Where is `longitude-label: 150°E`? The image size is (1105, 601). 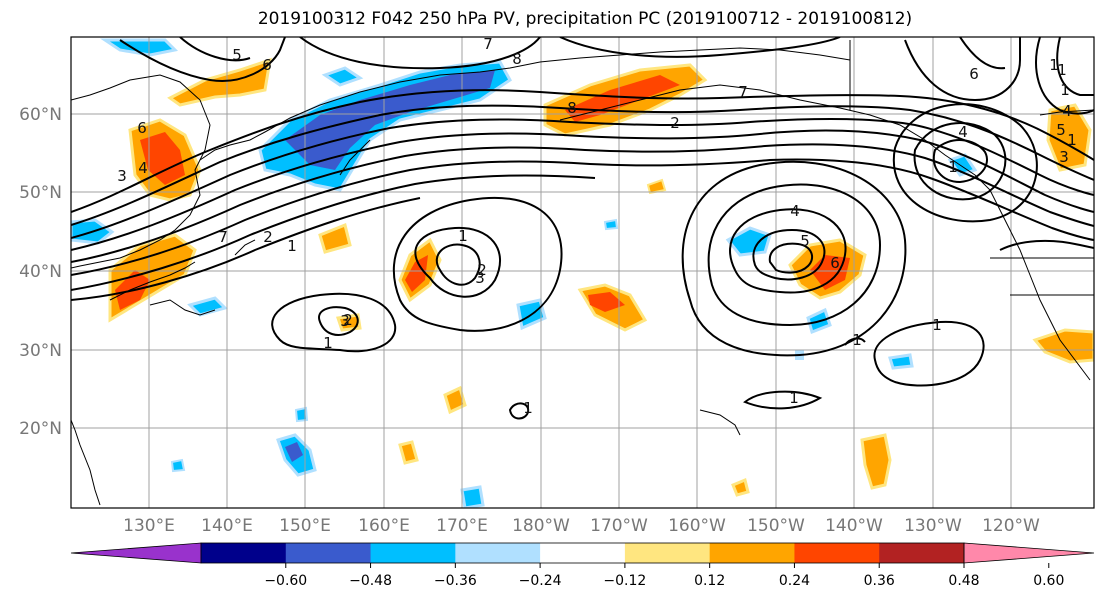 longitude-label: 150°E is located at coordinates (305, 526).